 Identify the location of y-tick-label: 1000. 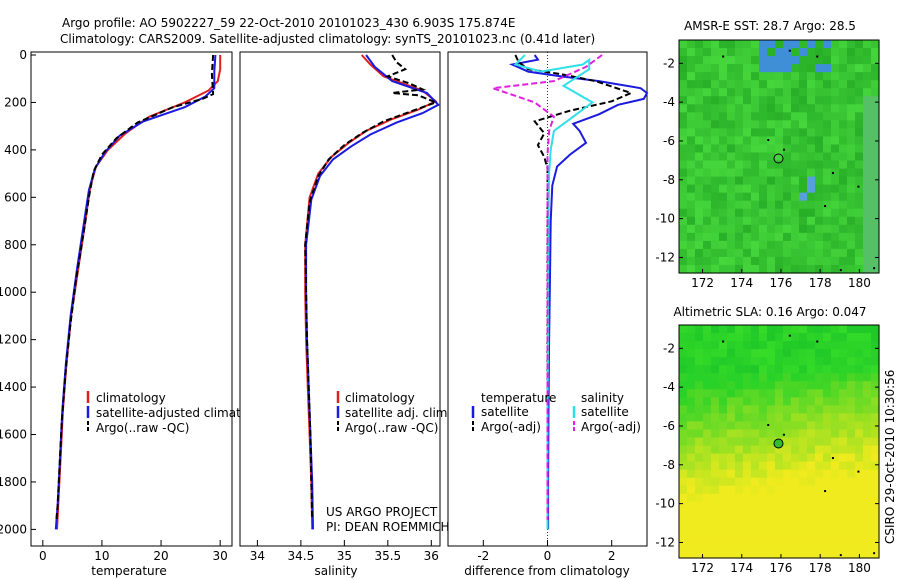
(13, 292).